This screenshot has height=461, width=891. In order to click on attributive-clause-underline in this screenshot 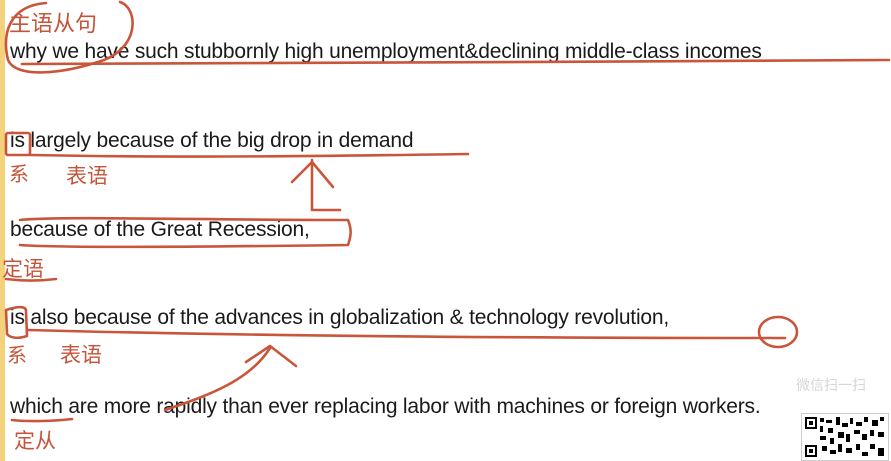, I will do `click(42, 420)`.